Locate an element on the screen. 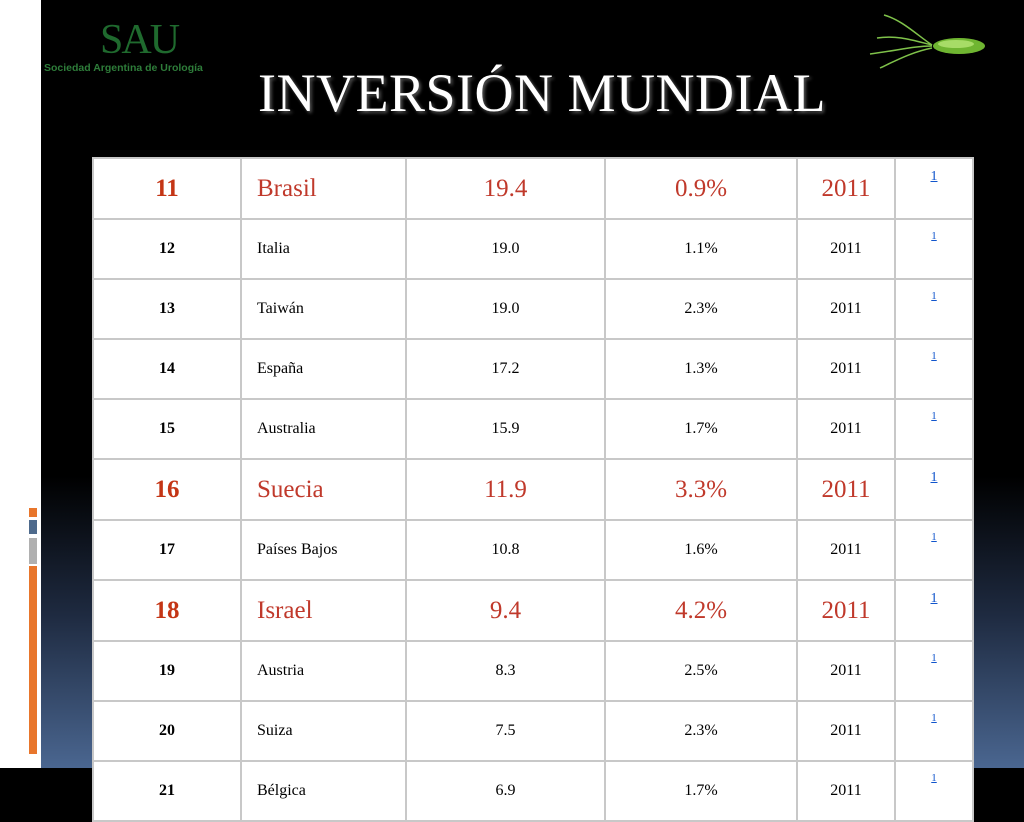 This screenshot has height=822, width=1024. investment-cell: 17.2 is located at coordinates (505, 369).